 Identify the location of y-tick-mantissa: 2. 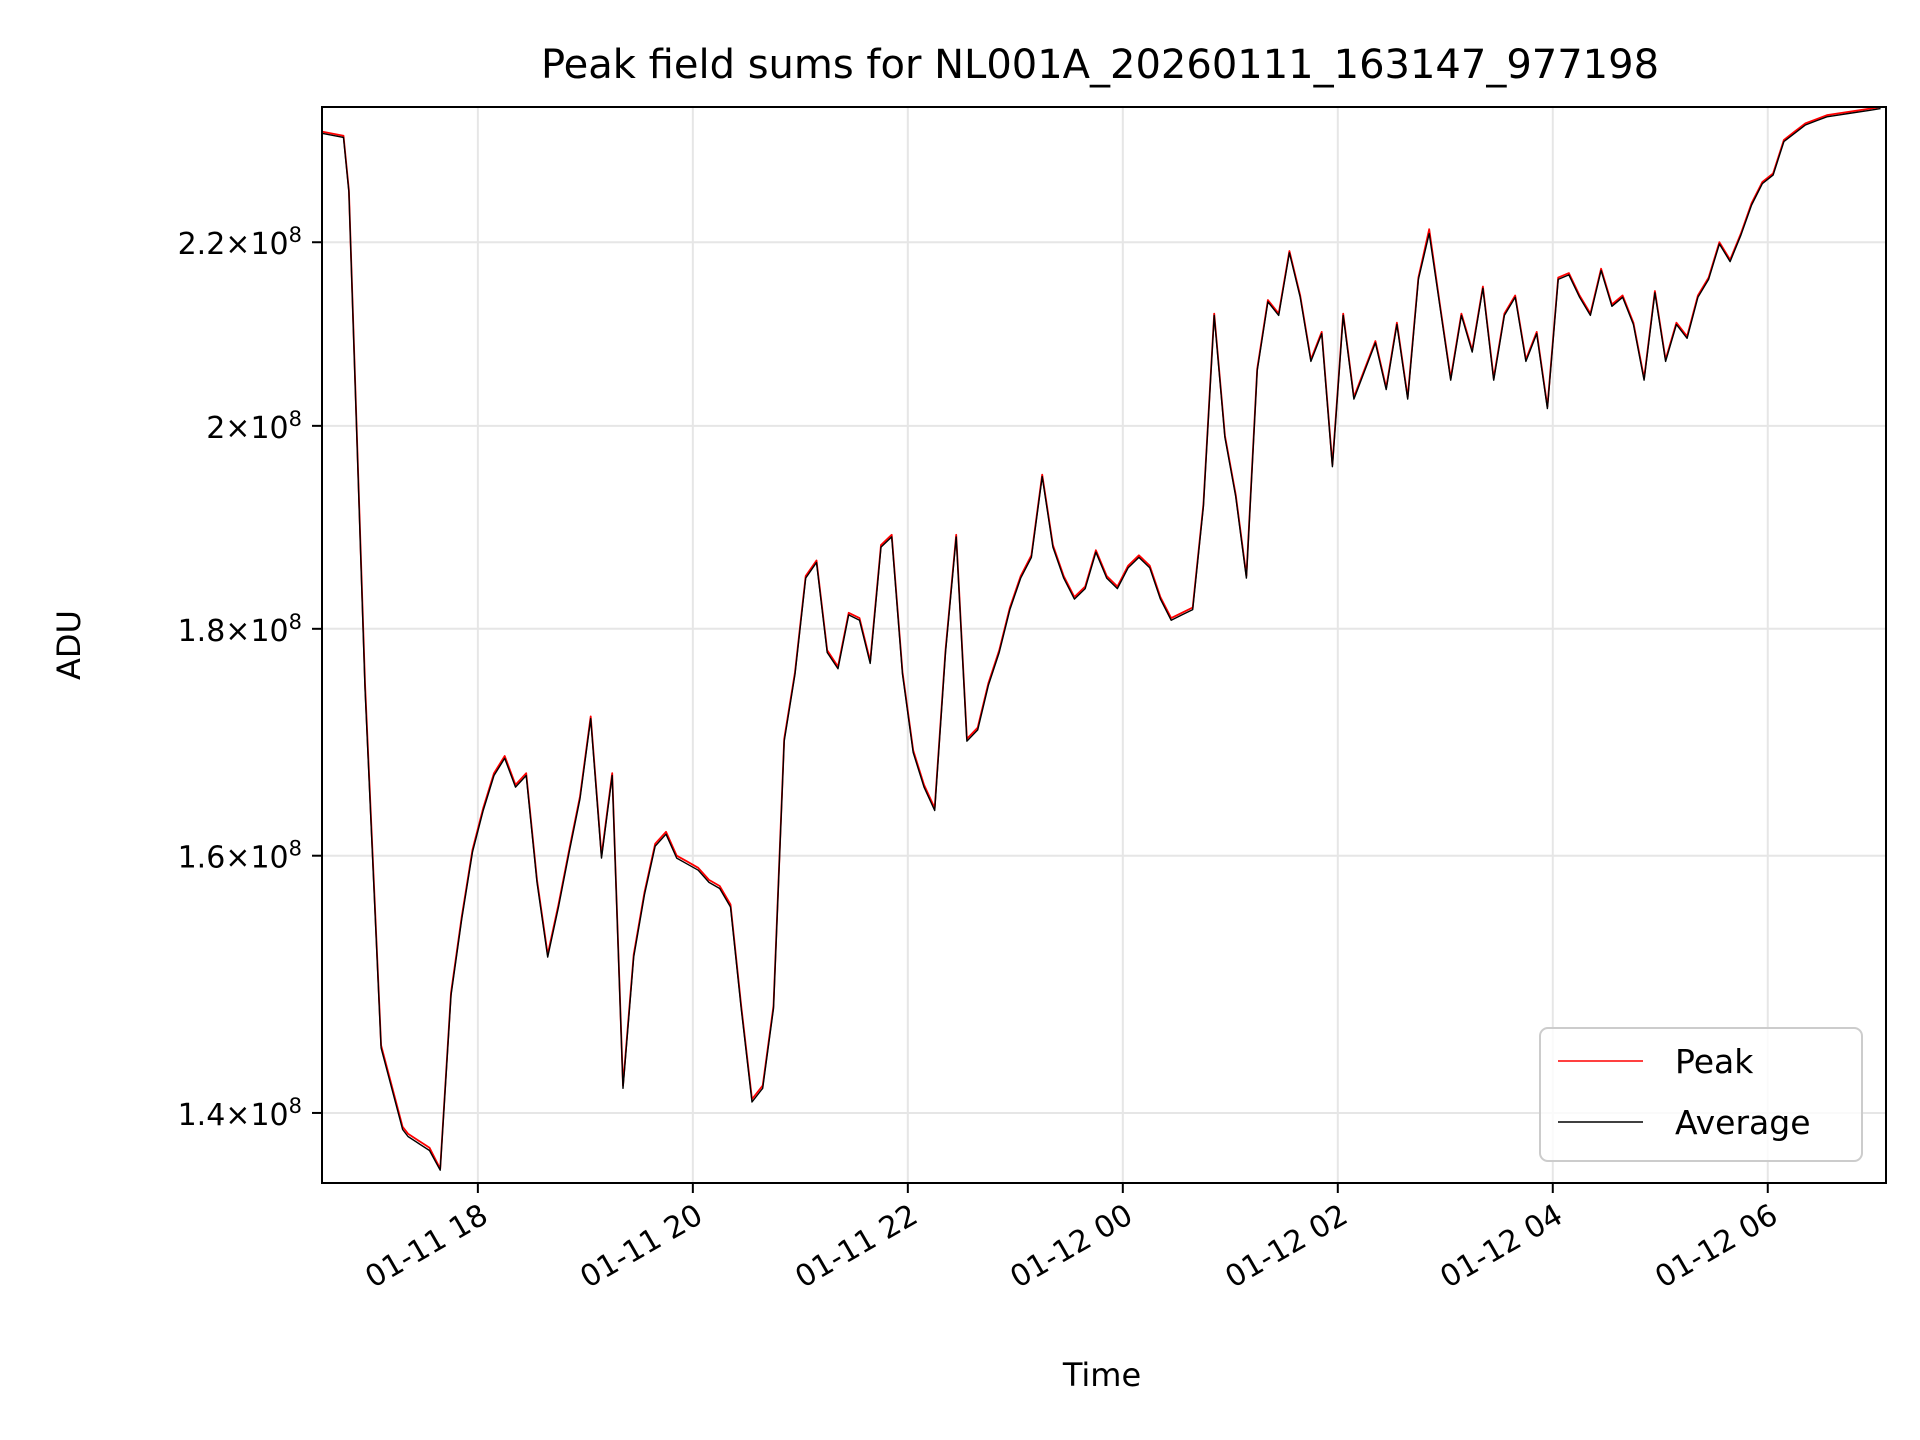
(215, 428).